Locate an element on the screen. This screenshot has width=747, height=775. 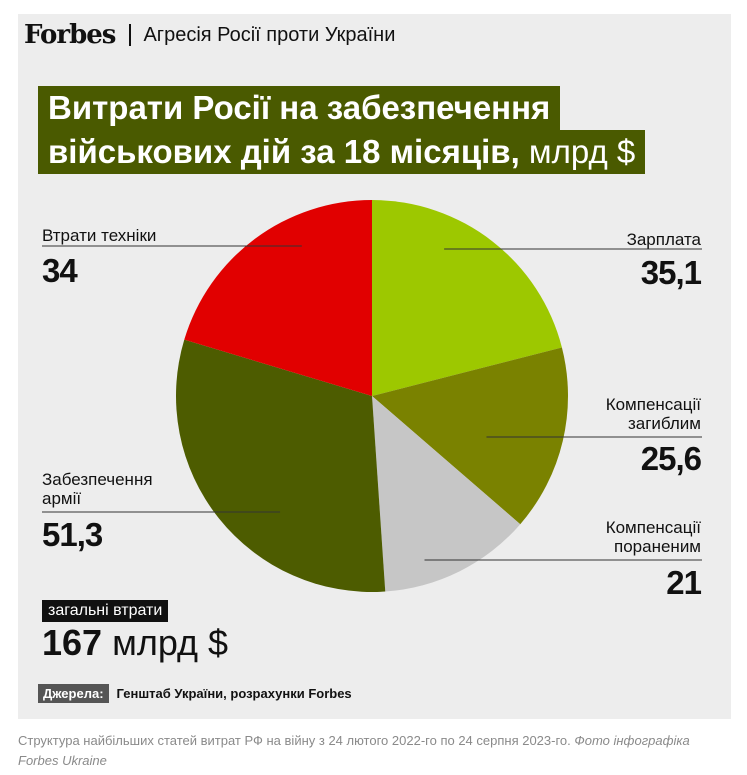
slice-zarplata is located at coordinates (467, 298).